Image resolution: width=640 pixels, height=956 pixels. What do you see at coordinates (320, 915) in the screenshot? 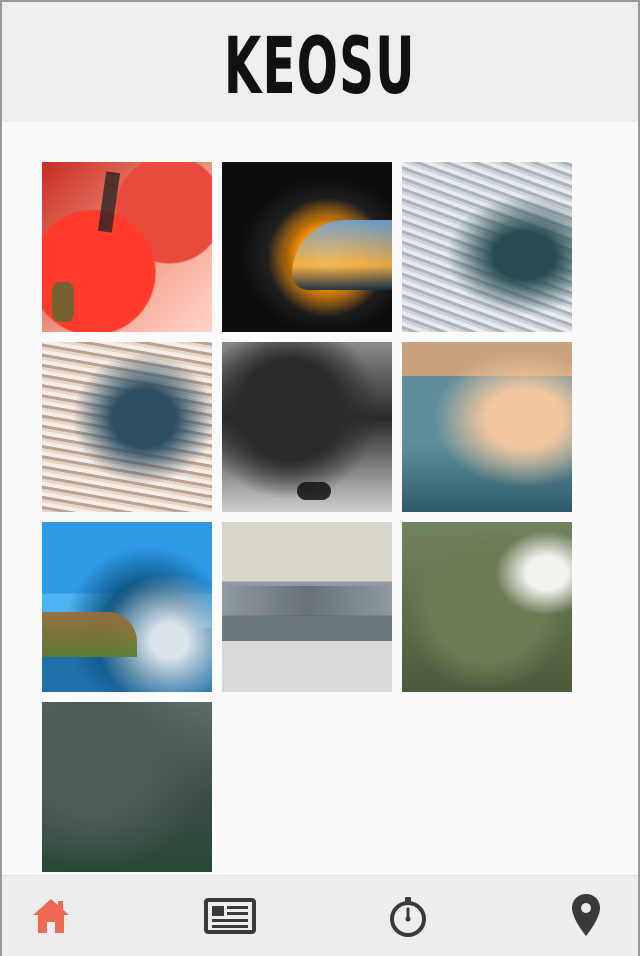
I see `bottom-navigation` at bounding box center [320, 915].